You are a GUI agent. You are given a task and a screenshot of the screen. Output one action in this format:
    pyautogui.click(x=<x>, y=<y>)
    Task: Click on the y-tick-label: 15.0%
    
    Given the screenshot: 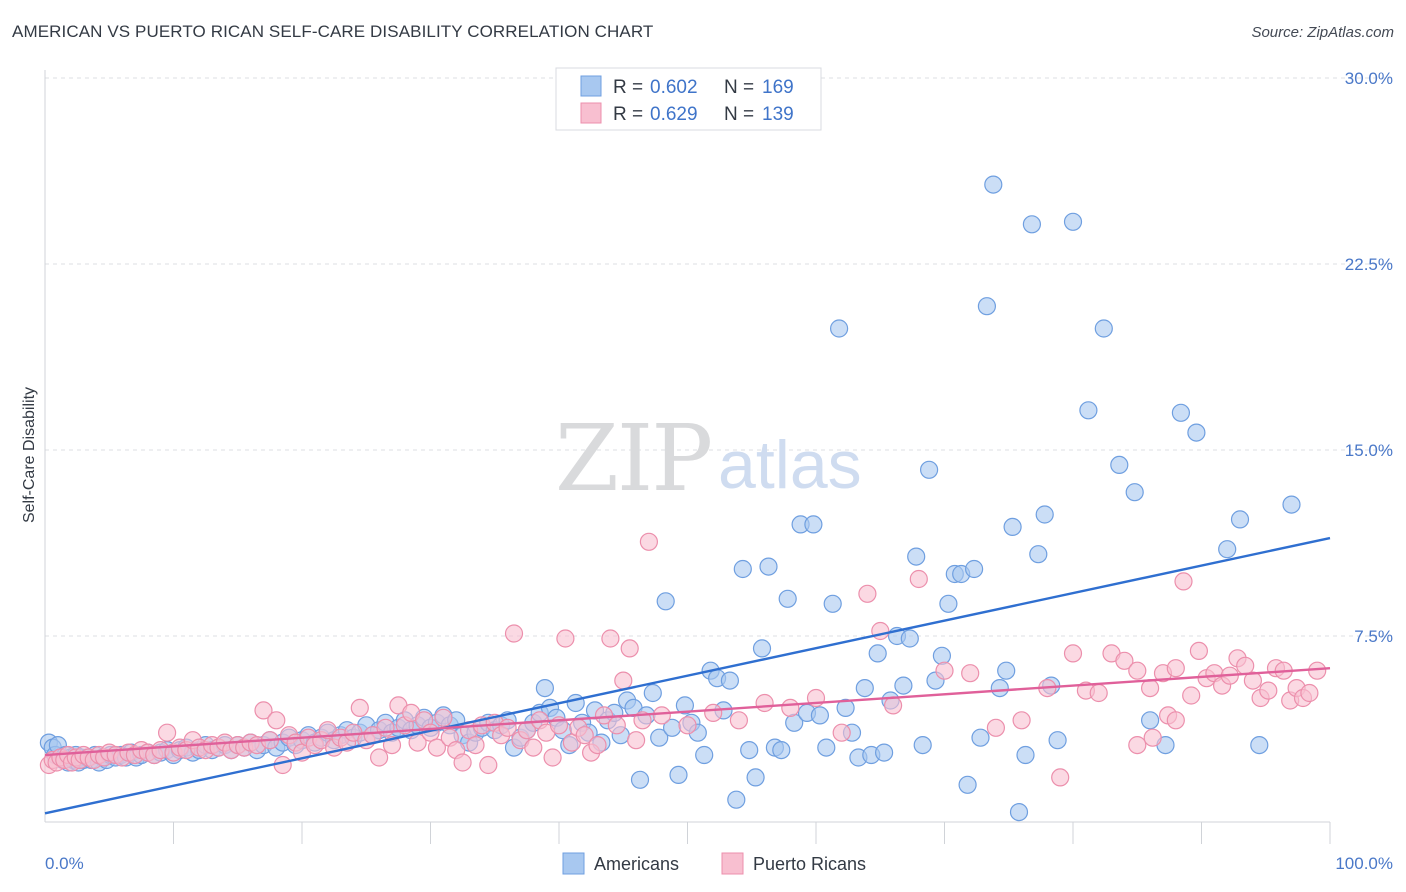 What is the action you would take?
    pyautogui.click(x=1369, y=450)
    